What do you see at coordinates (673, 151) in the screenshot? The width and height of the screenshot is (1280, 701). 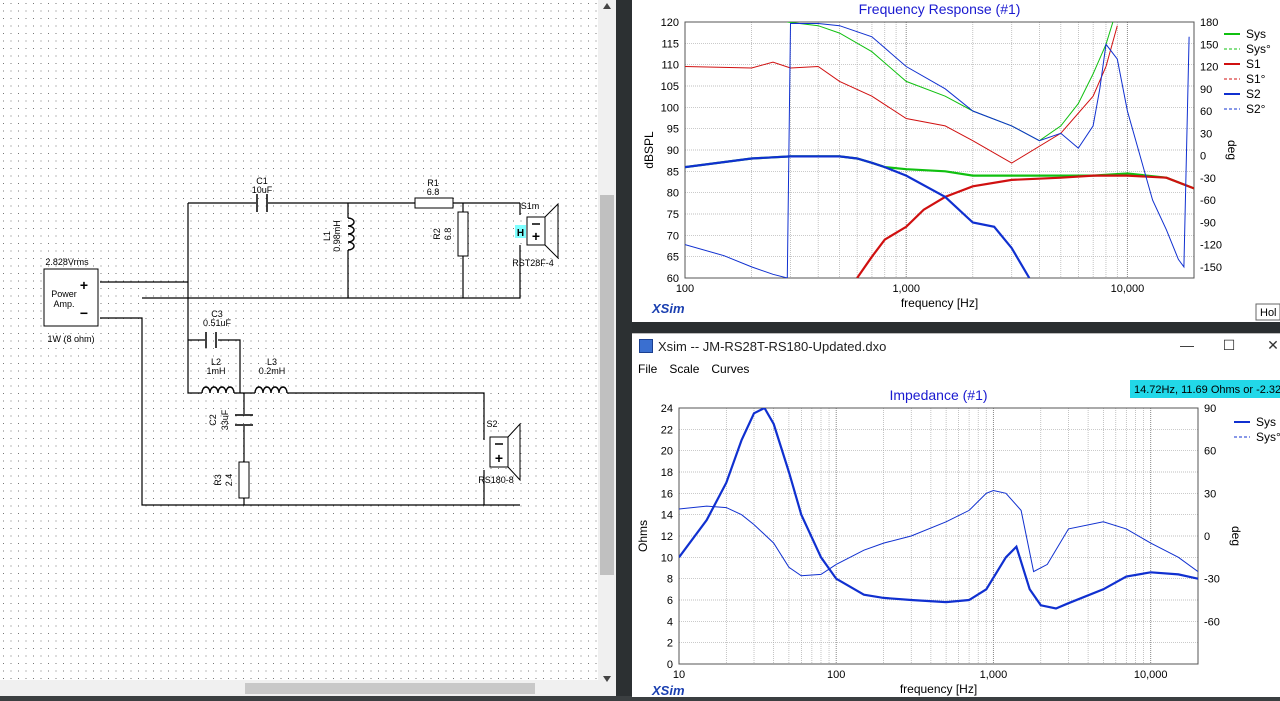 I see `y-tick-label: 90` at bounding box center [673, 151].